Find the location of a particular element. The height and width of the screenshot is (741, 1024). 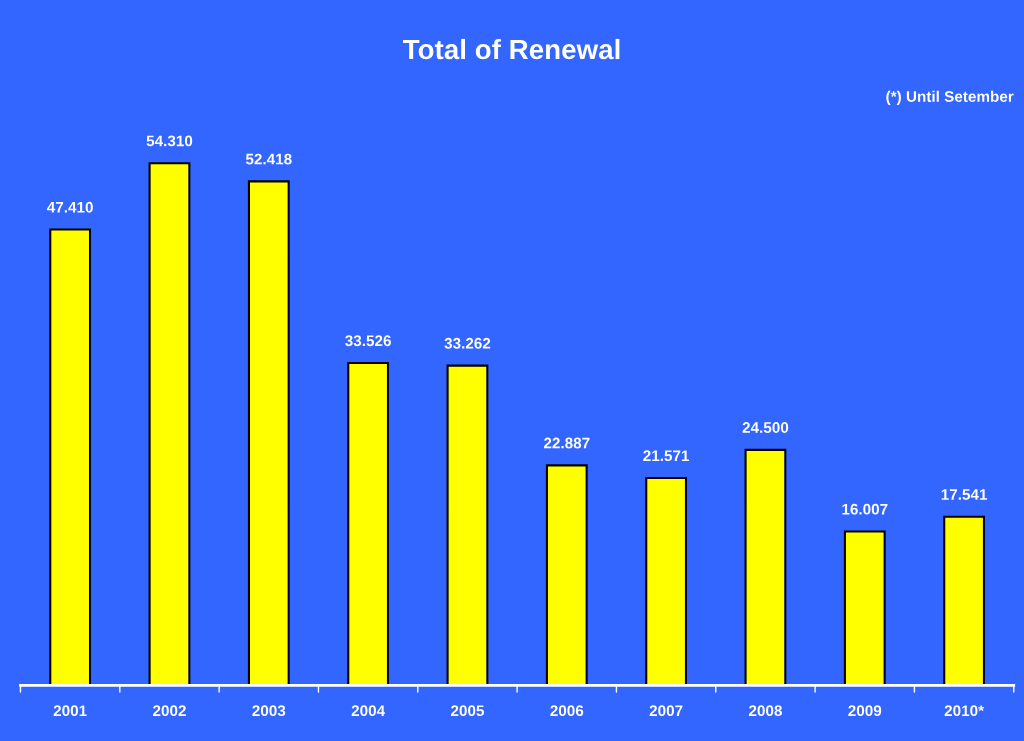

data-label: 33.262 is located at coordinates (467, 343).